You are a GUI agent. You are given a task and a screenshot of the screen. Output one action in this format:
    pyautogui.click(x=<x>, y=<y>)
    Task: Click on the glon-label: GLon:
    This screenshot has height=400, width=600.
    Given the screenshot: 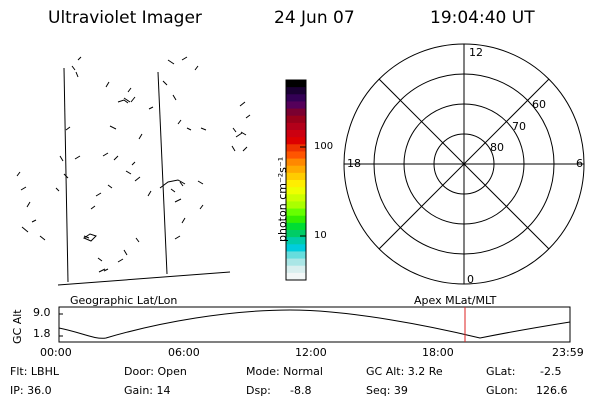 What is the action you would take?
    pyautogui.click(x=502, y=390)
    